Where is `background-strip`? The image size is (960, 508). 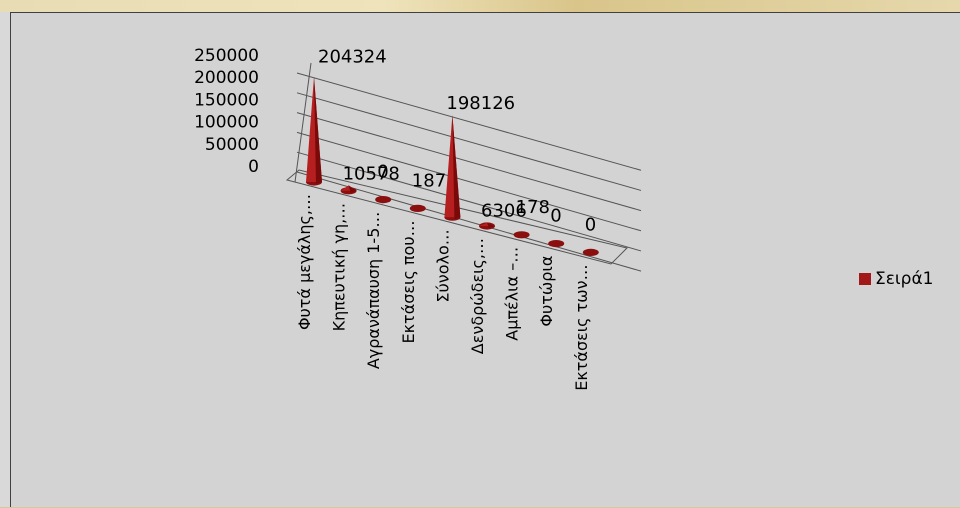 background-strip is located at coordinates (480, 6).